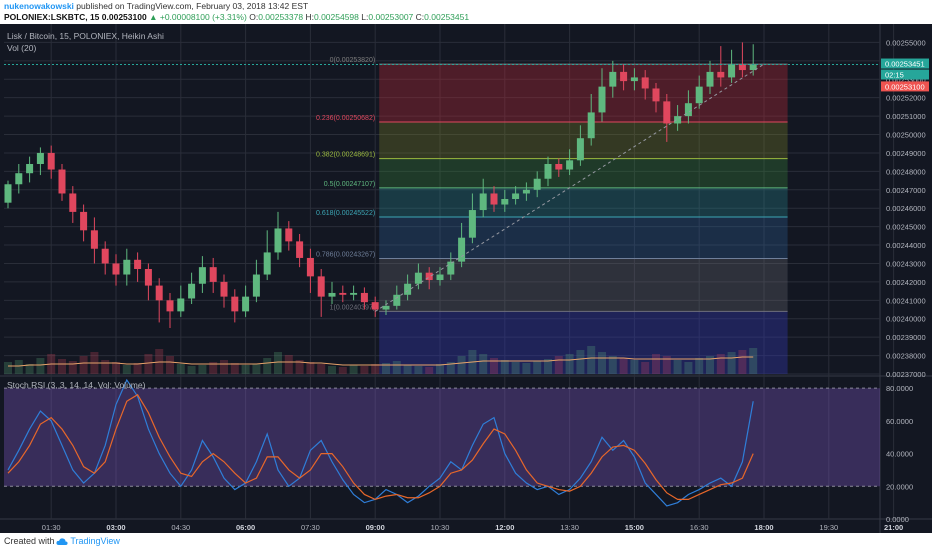  What do you see at coordinates (21, 48) in the screenshot?
I see `volume-legend: Vol (20)` at bounding box center [21, 48].